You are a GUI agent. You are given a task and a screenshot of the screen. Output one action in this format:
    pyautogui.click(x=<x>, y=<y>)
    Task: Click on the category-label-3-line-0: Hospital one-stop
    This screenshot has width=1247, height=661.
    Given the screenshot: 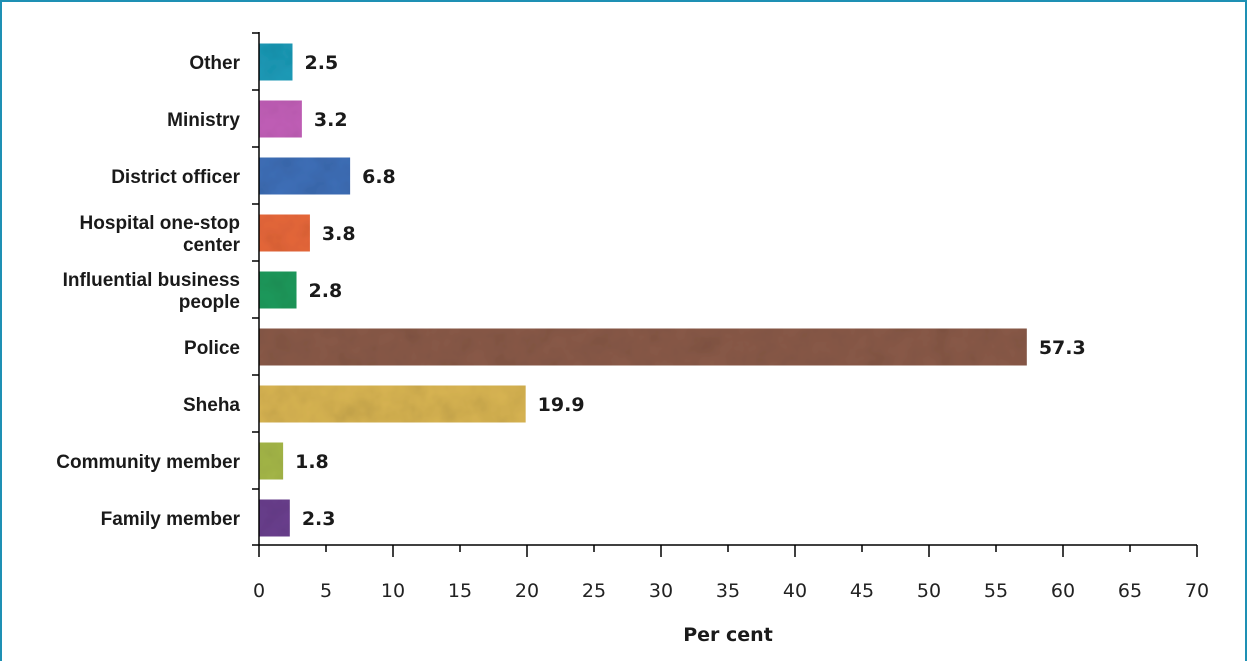 What is the action you would take?
    pyautogui.click(x=160, y=223)
    